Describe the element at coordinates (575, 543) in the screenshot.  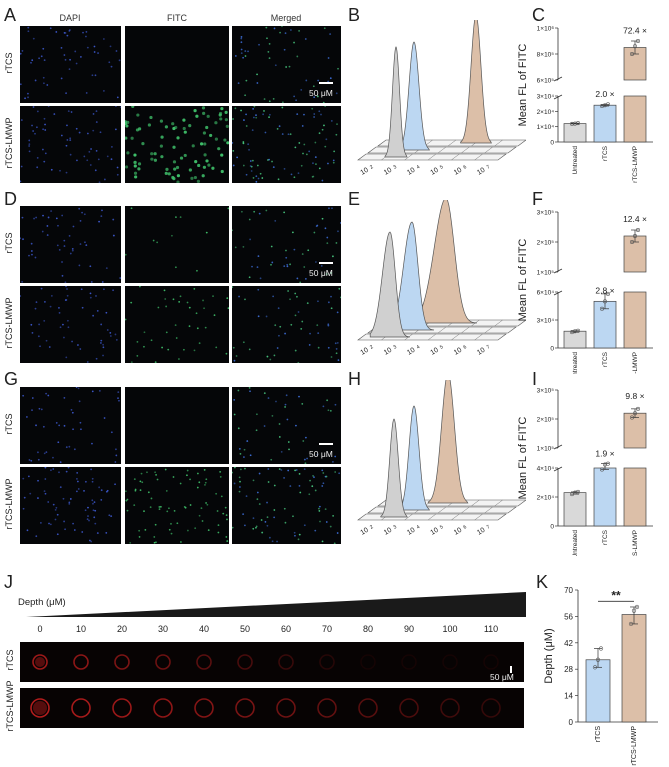
I see `category-label: Untreated` at that location.